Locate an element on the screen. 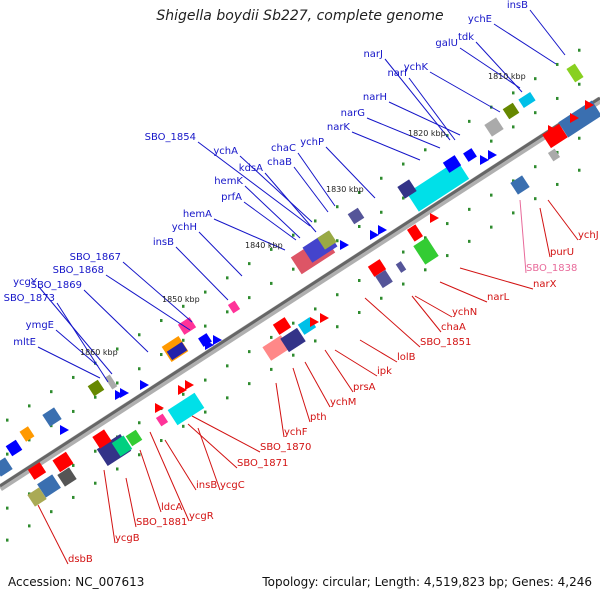 This screenshot has width=600, height=600. gene-label: narI is located at coordinates (397, 73).